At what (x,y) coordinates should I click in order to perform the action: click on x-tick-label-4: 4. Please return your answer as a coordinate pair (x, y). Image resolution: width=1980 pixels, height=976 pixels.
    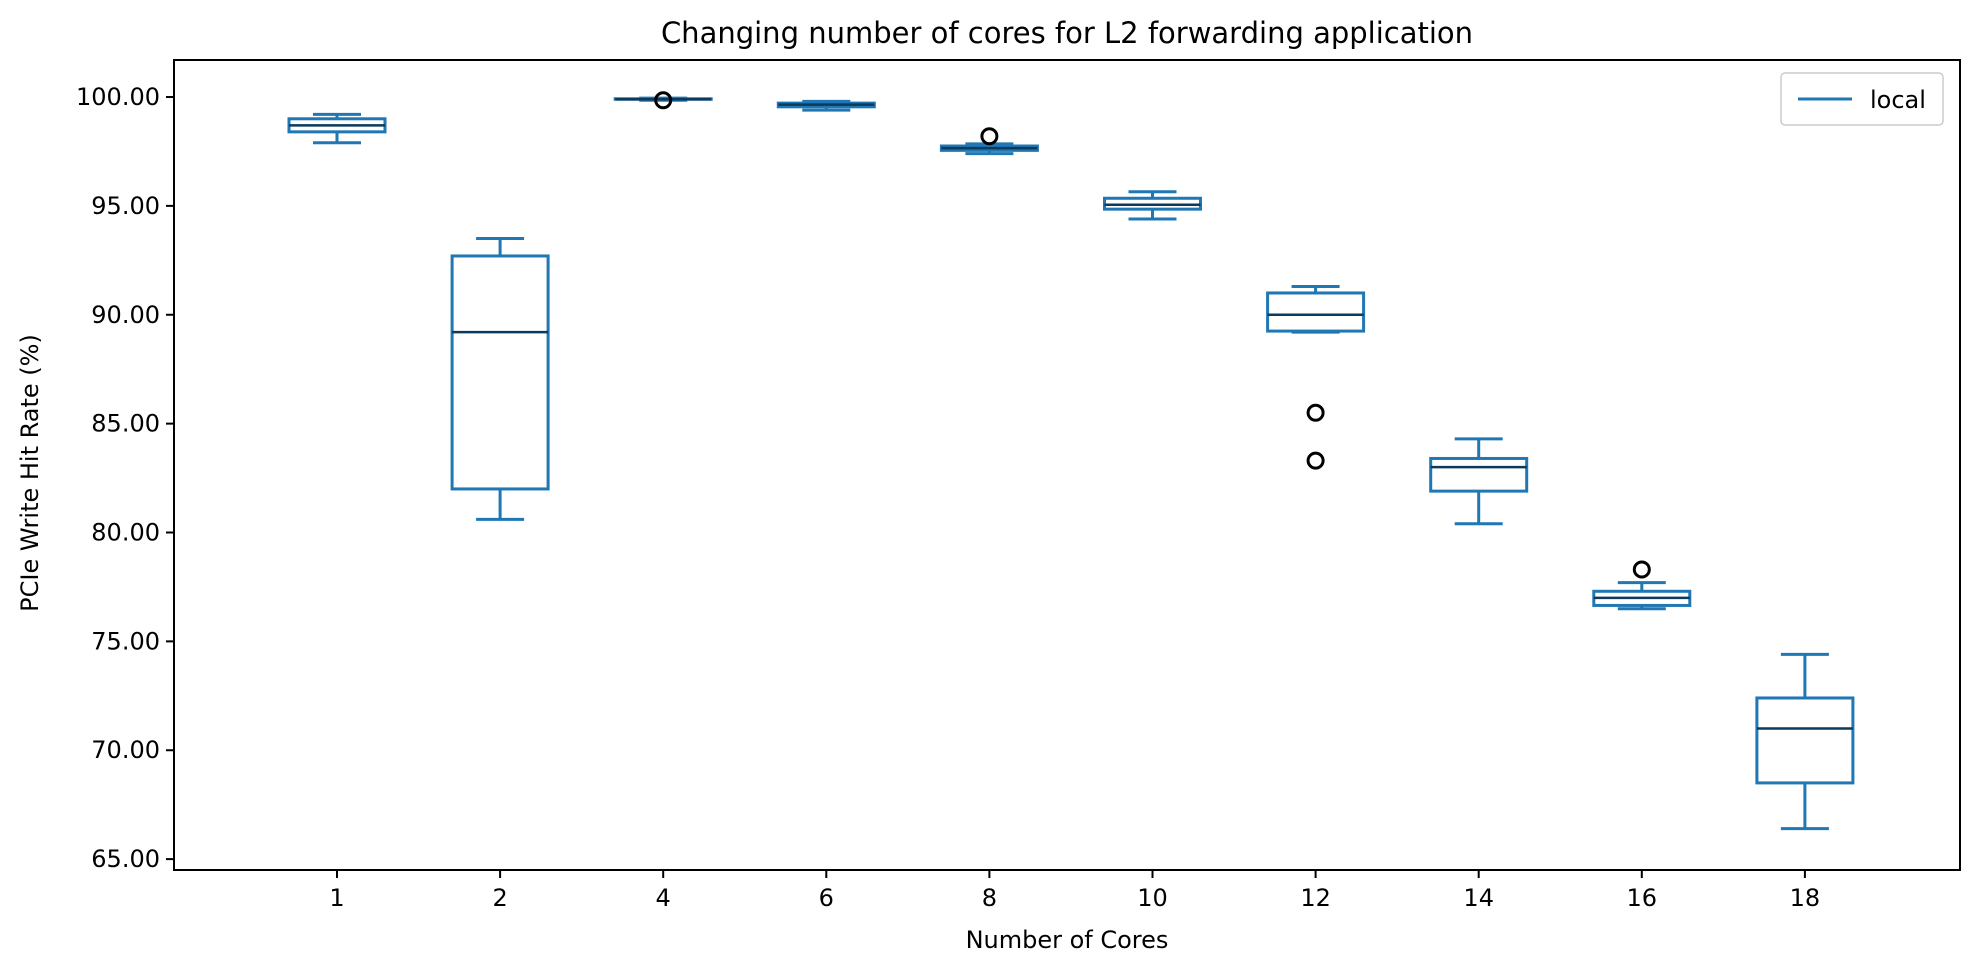
    Looking at the image, I should click on (663, 898).